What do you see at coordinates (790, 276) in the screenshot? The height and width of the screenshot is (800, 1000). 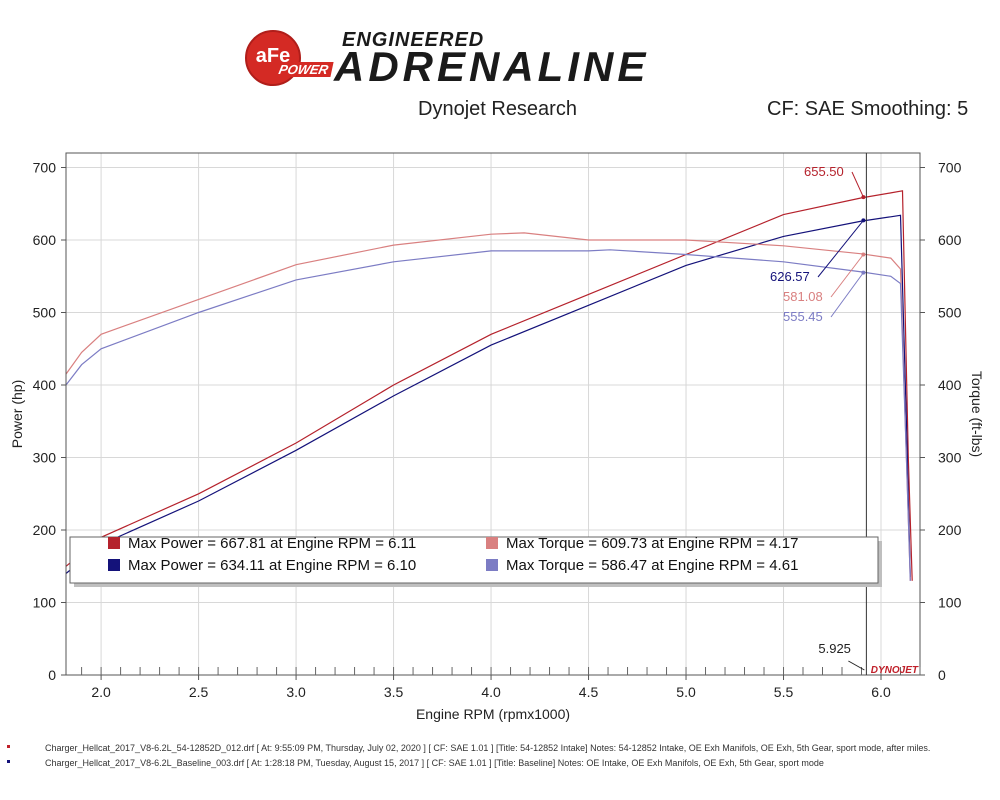 I see `value-label-power_run2: 626.57` at bounding box center [790, 276].